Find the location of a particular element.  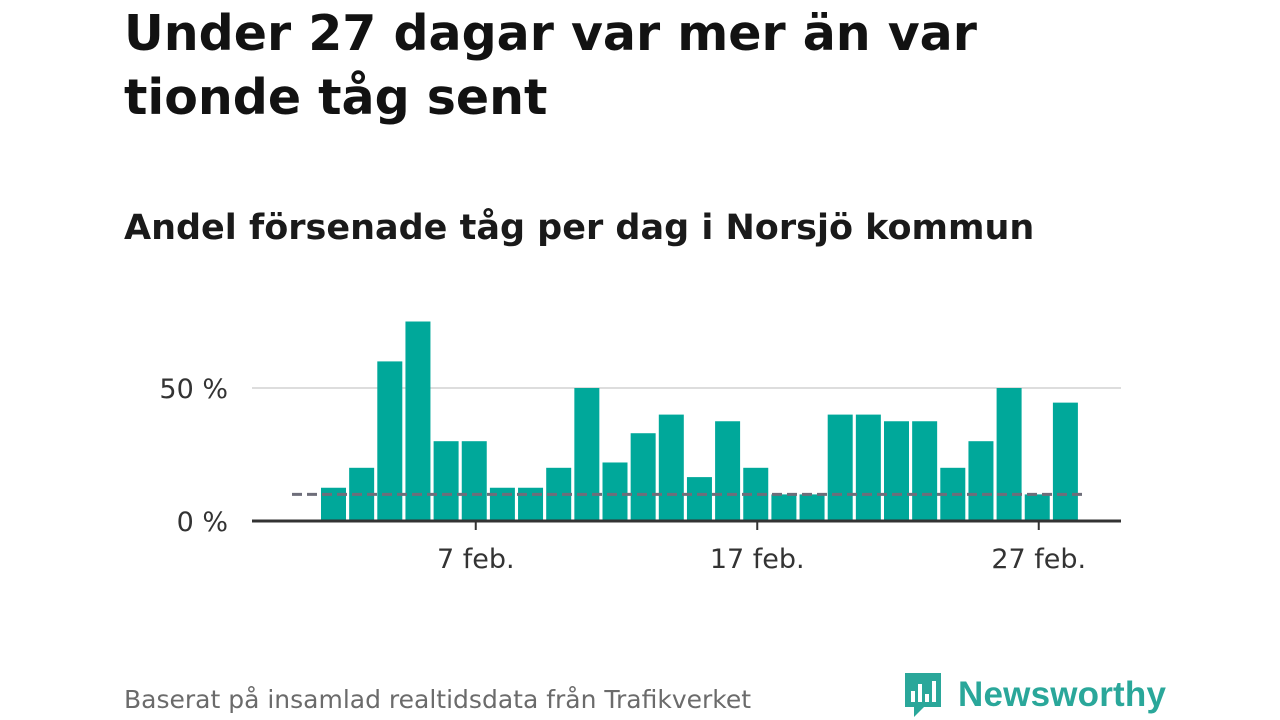

x-tick-label: 17 feb. is located at coordinates (757, 559).